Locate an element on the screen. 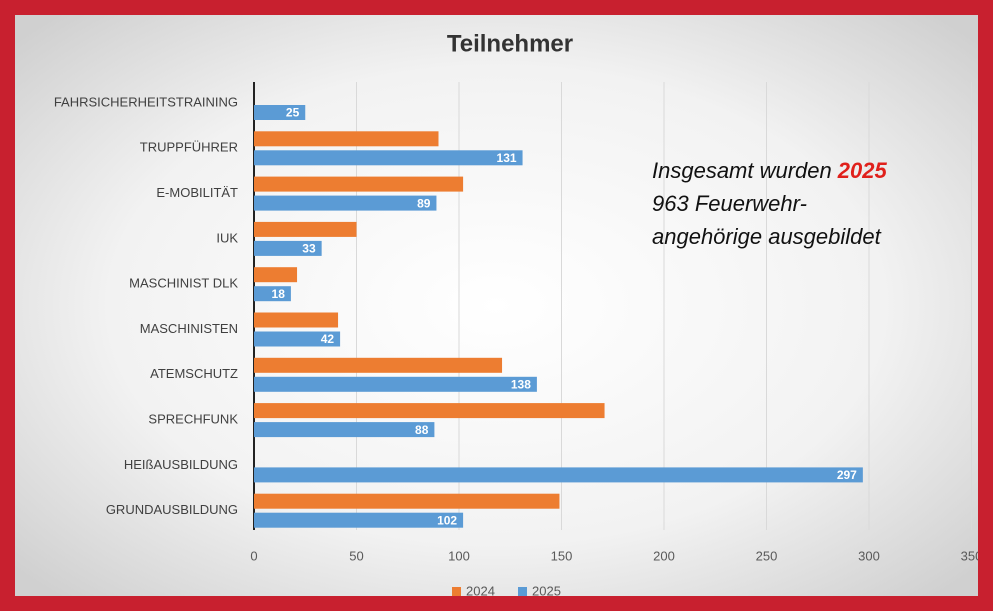  value-label: 42 is located at coordinates (328, 339).